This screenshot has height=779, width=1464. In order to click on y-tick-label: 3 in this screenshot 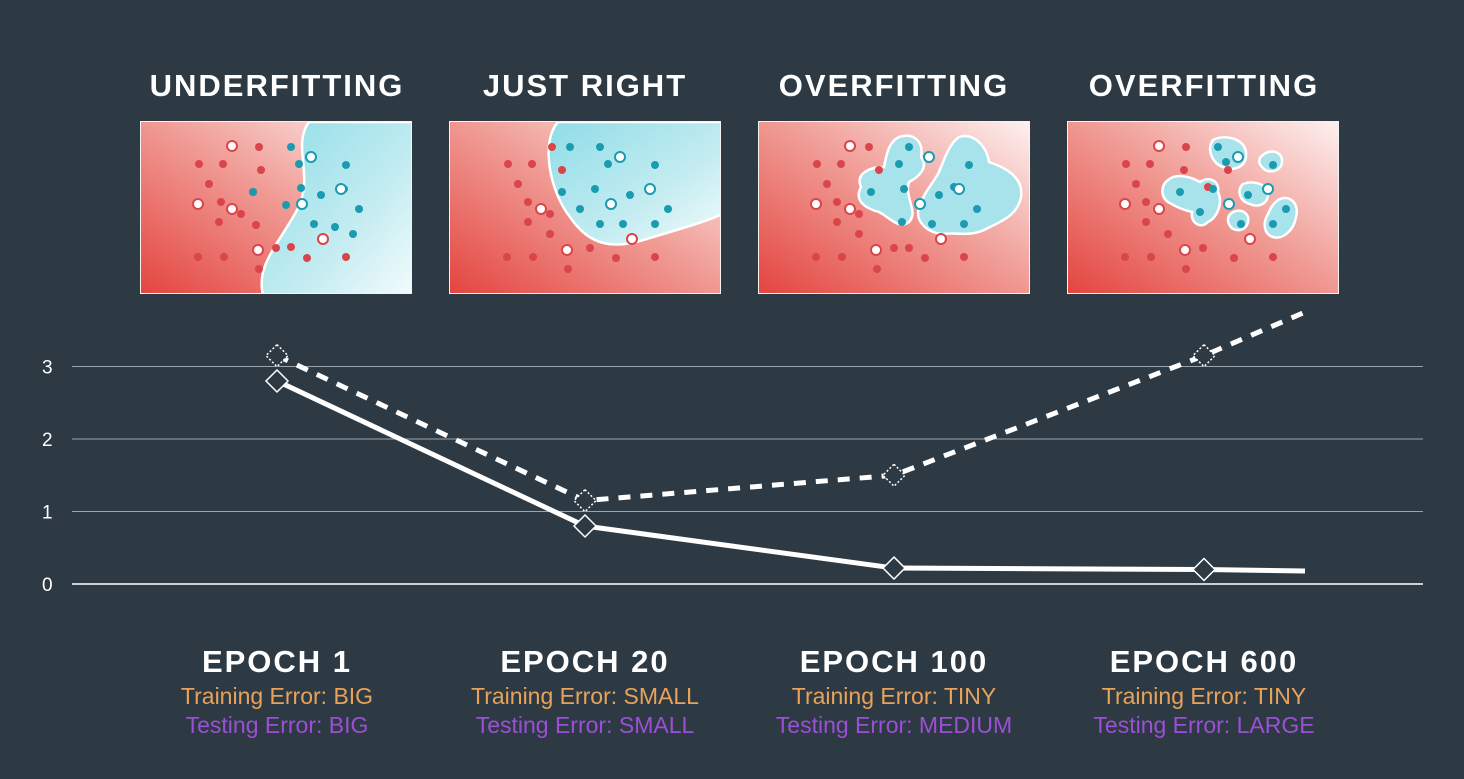, I will do `click(47, 368)`.